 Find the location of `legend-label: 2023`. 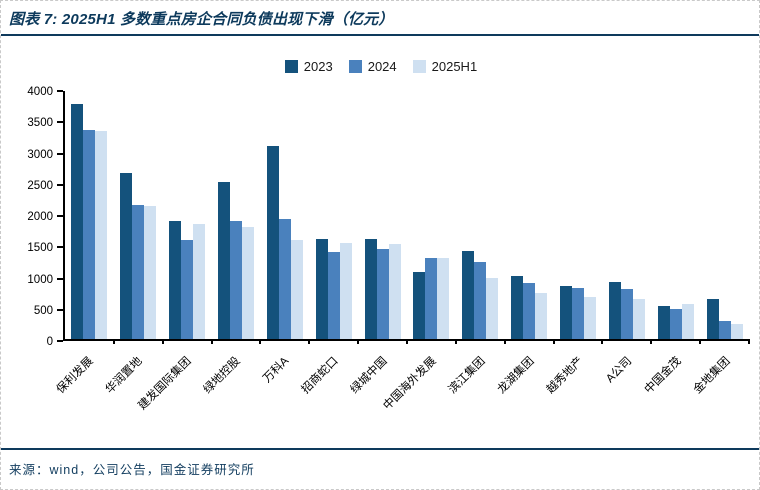

legend-label: 2023 is located at coordinates (318, 66).